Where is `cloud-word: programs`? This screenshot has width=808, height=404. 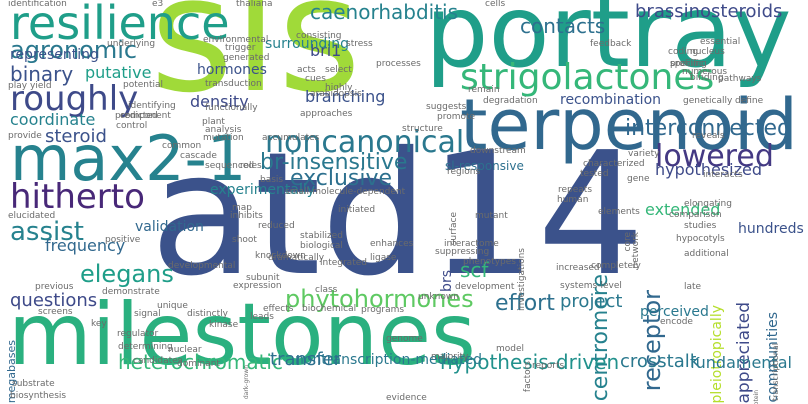 cloud-word: programs is located at coordinates (383, 310).